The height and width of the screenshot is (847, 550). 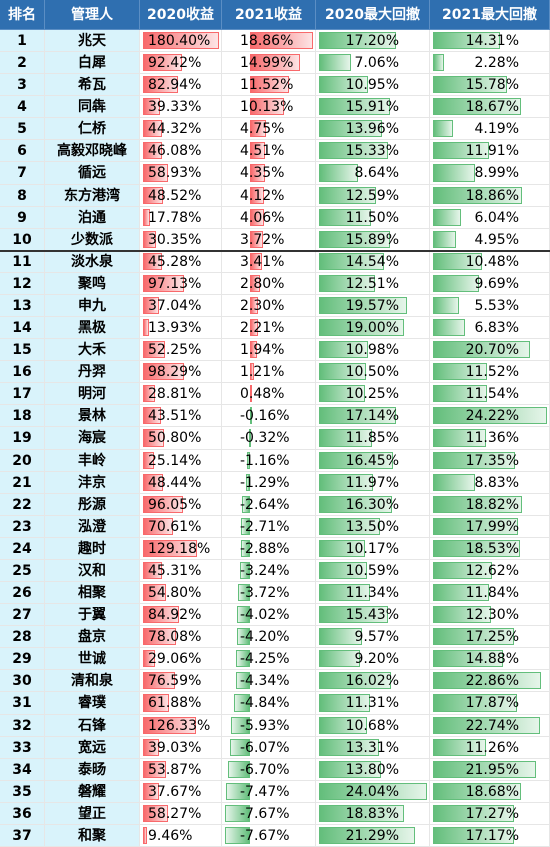 What do you see at coordinates (265, 725) in the screenshot?
I see `cell-text: -5.93%` at bounding box center [265, 725].